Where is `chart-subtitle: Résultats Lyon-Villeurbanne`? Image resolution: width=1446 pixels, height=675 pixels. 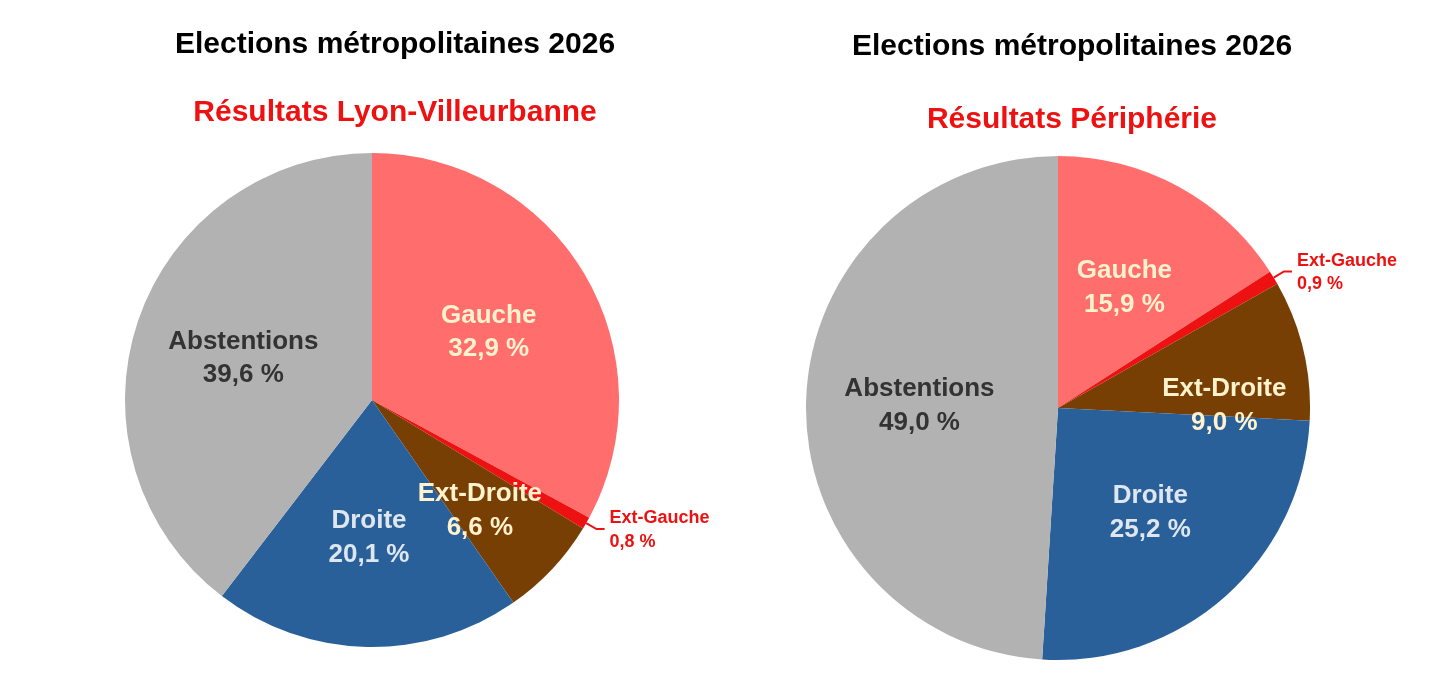 chart-subtitle: Résultats Lyon-Villeurbanne is located at coordinates (395, 110).